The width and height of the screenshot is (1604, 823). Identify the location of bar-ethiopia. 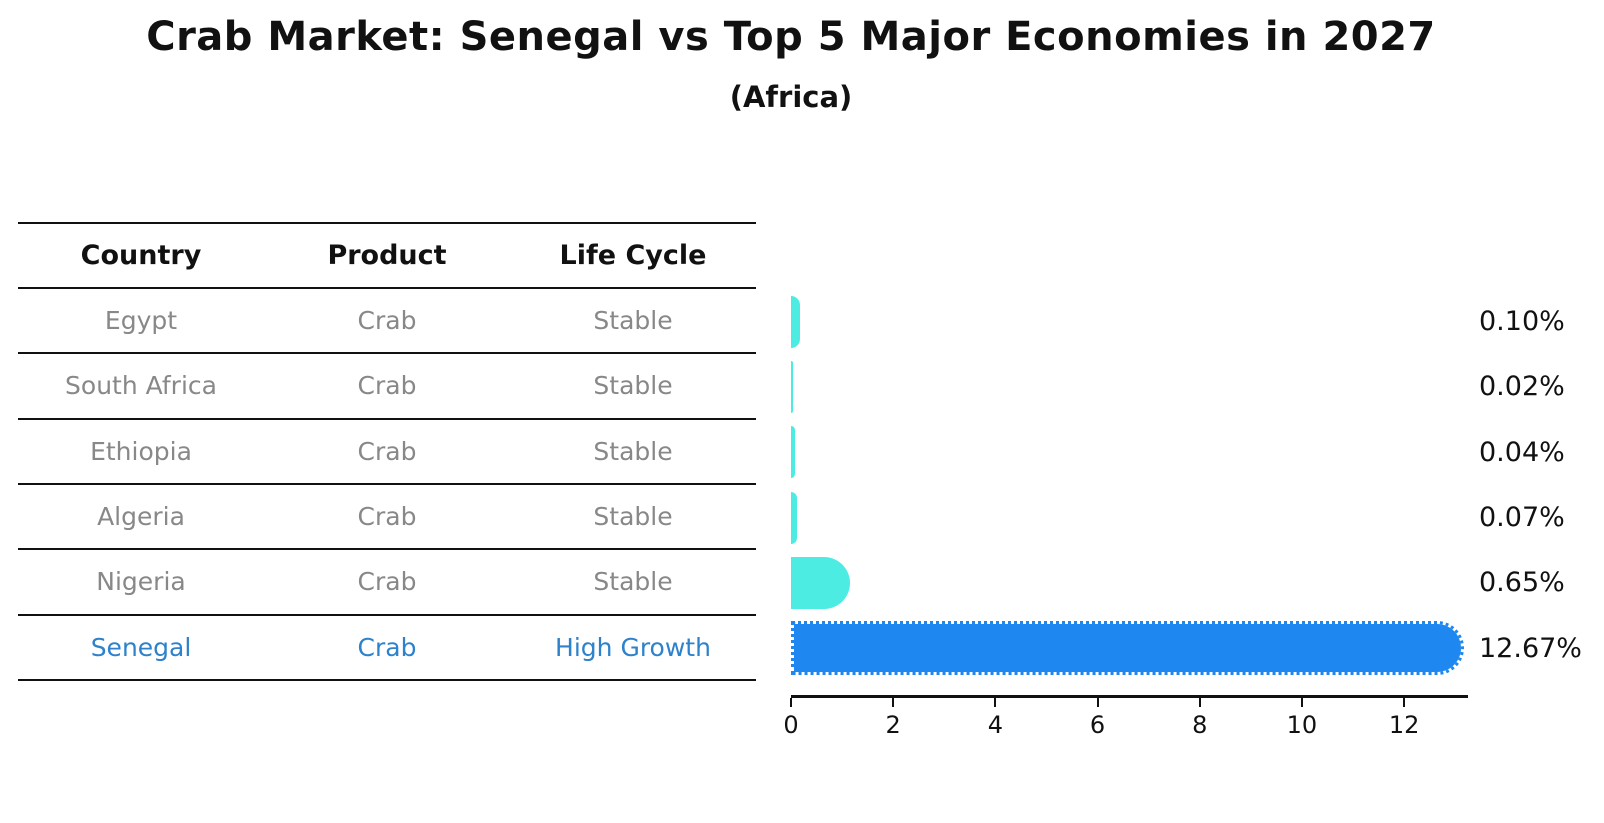
(793, 452).